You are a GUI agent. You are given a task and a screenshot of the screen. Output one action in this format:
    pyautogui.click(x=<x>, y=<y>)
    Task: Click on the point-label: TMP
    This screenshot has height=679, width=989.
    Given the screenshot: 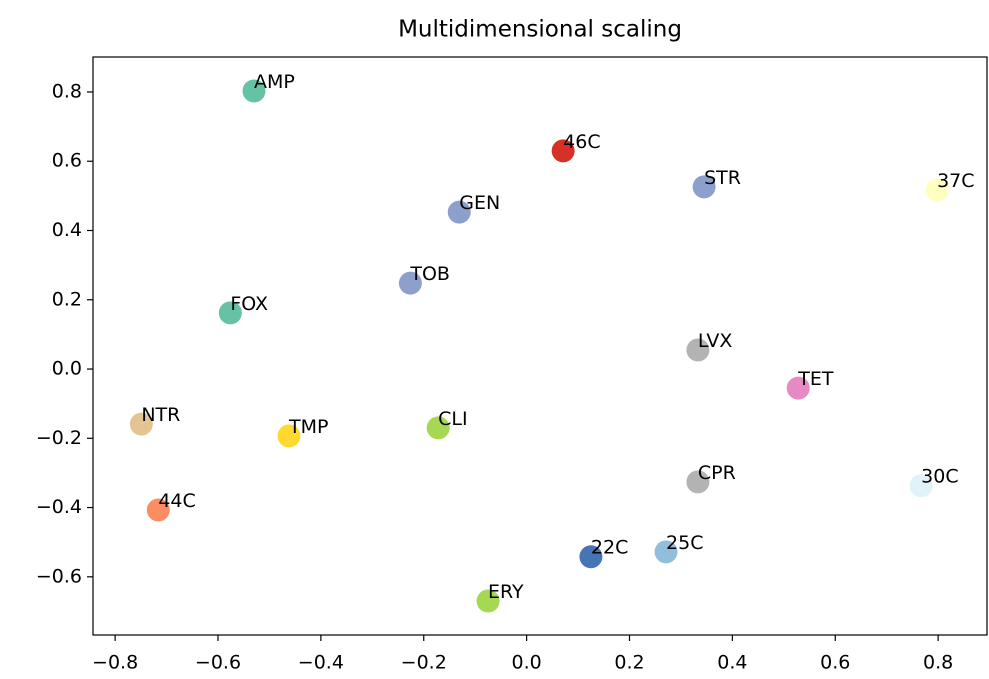 What is the action you would take?
    pyautogui.click(x=308, y=427)
    